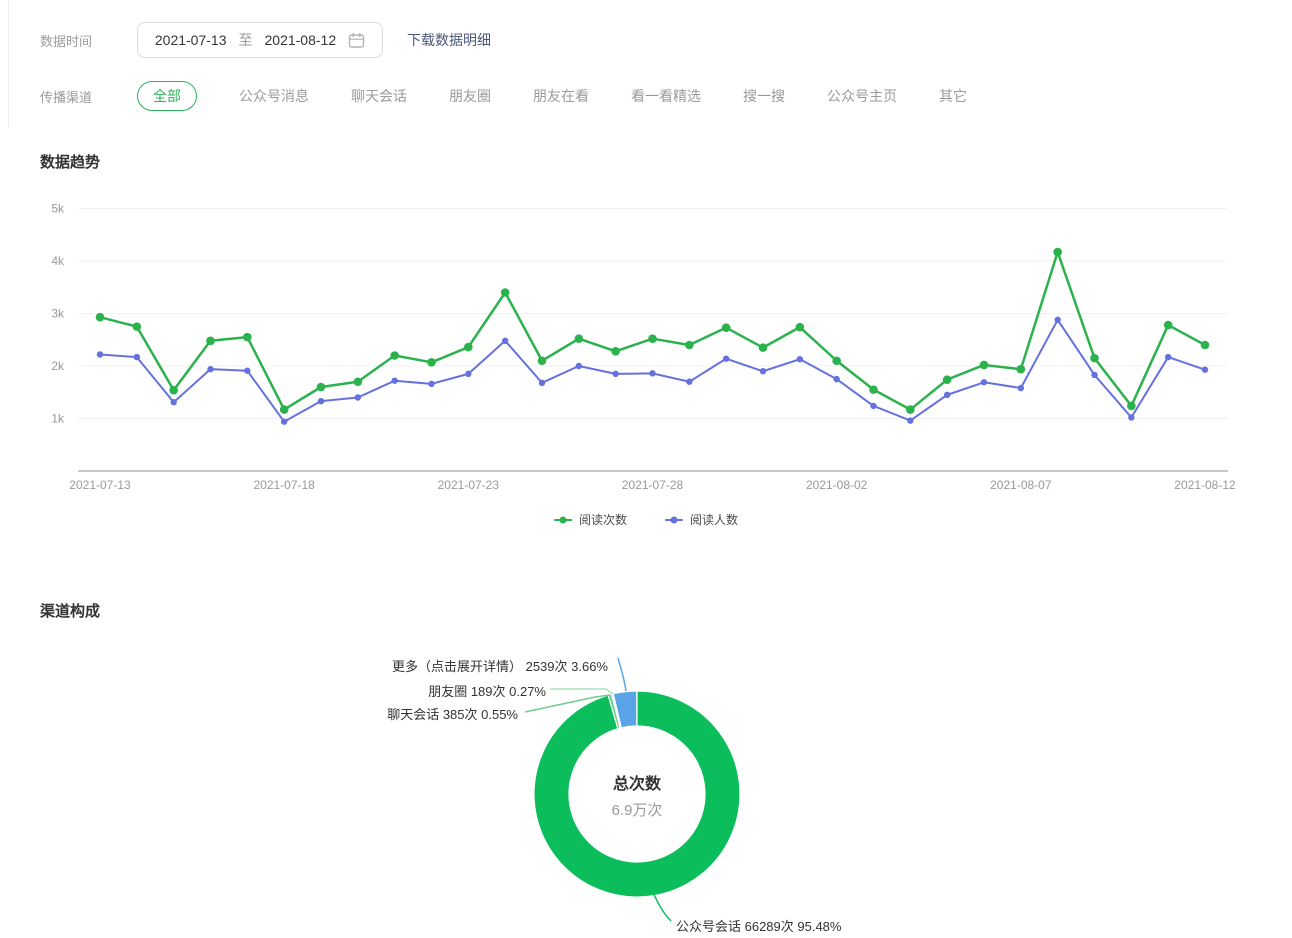 The height and width of the screenshot is (938, 1292). I want to click on channel-tab-2: 聊天会话, so click(379, 96).